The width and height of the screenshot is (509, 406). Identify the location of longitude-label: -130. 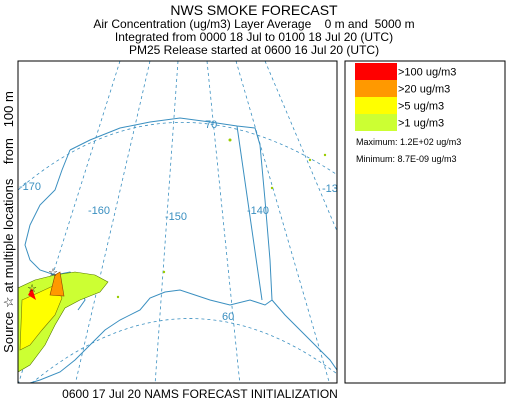
(333, 189).